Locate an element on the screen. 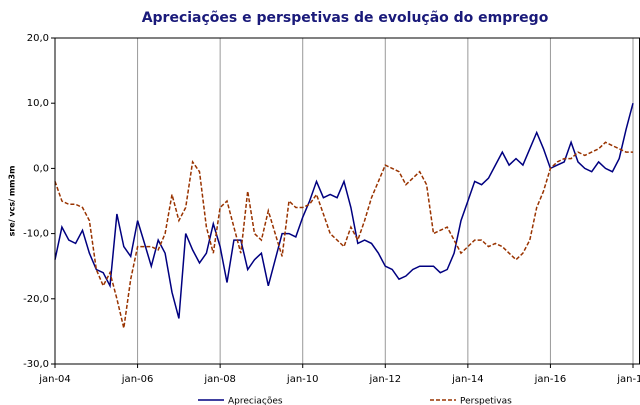  y-tick-label: 20,0 is located at coordinates (38, 38).